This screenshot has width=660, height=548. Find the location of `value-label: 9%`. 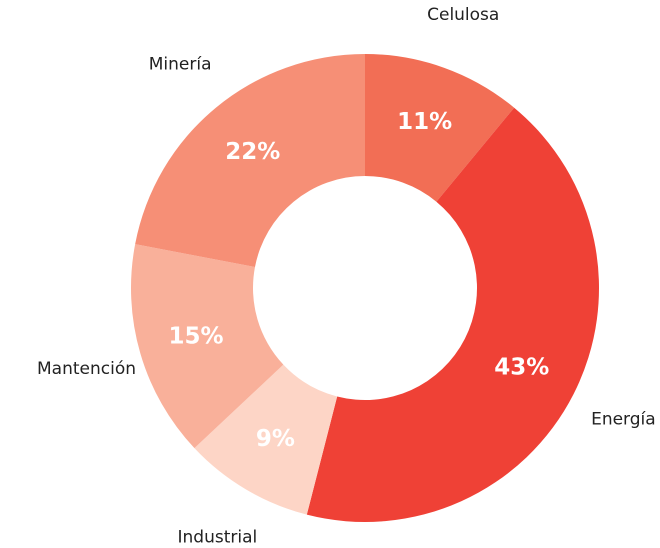

value-label: 9% is located at coordinates (275, 439).